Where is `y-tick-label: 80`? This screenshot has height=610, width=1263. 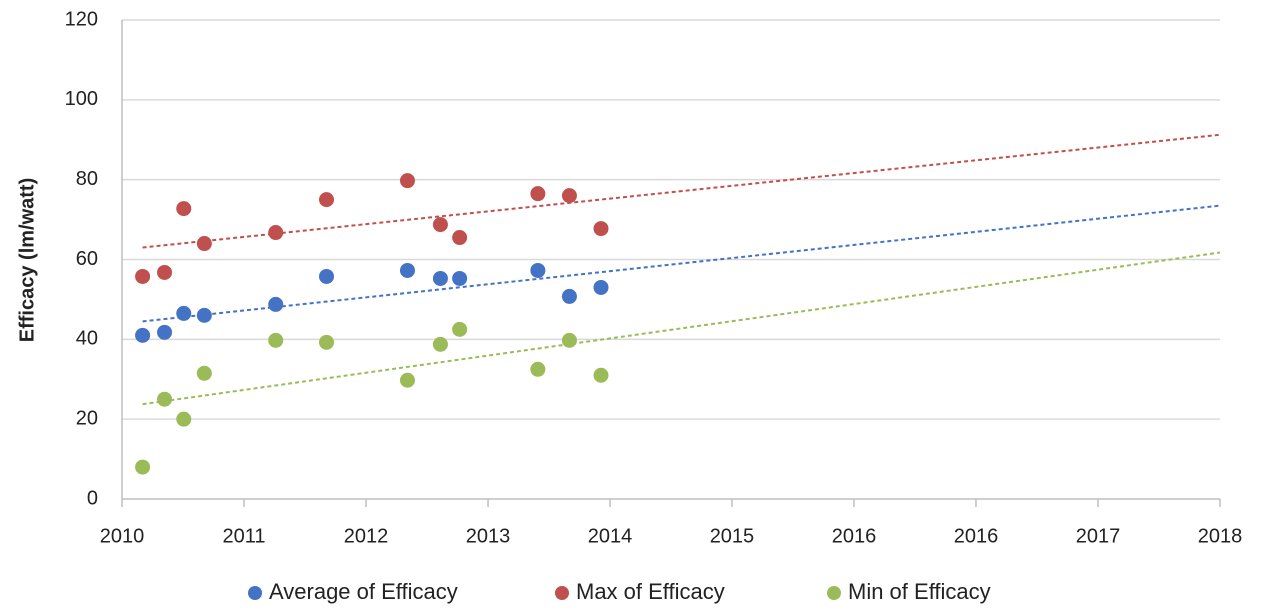
y-tick-label: 80 is located at coordinates (87, 179).